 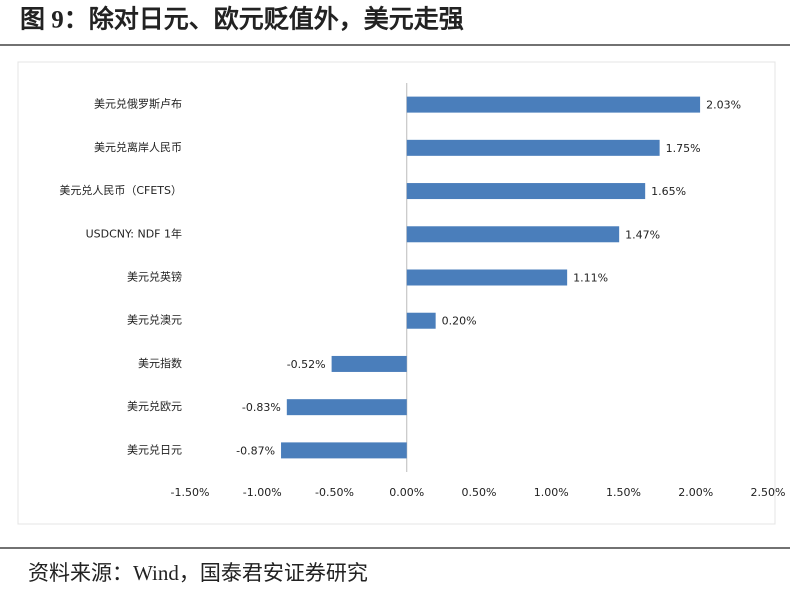 I want to click on x-tick-label: -0.50%, so click(x=334, y=492).